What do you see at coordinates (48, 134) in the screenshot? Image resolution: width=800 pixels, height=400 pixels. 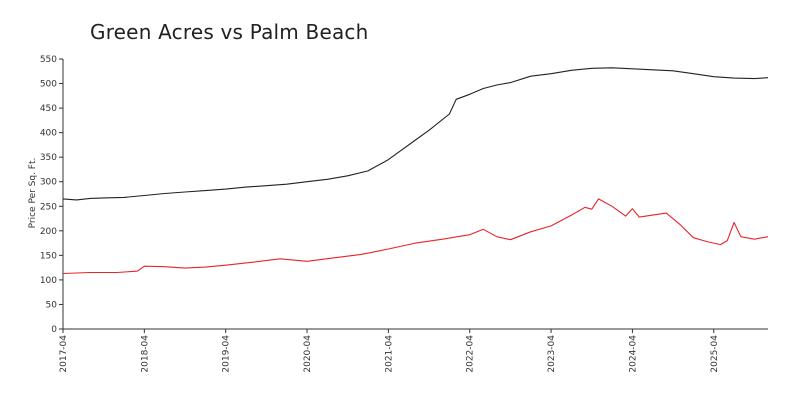 I see `y-tick-label: 400` at bounding box center [48, 134].